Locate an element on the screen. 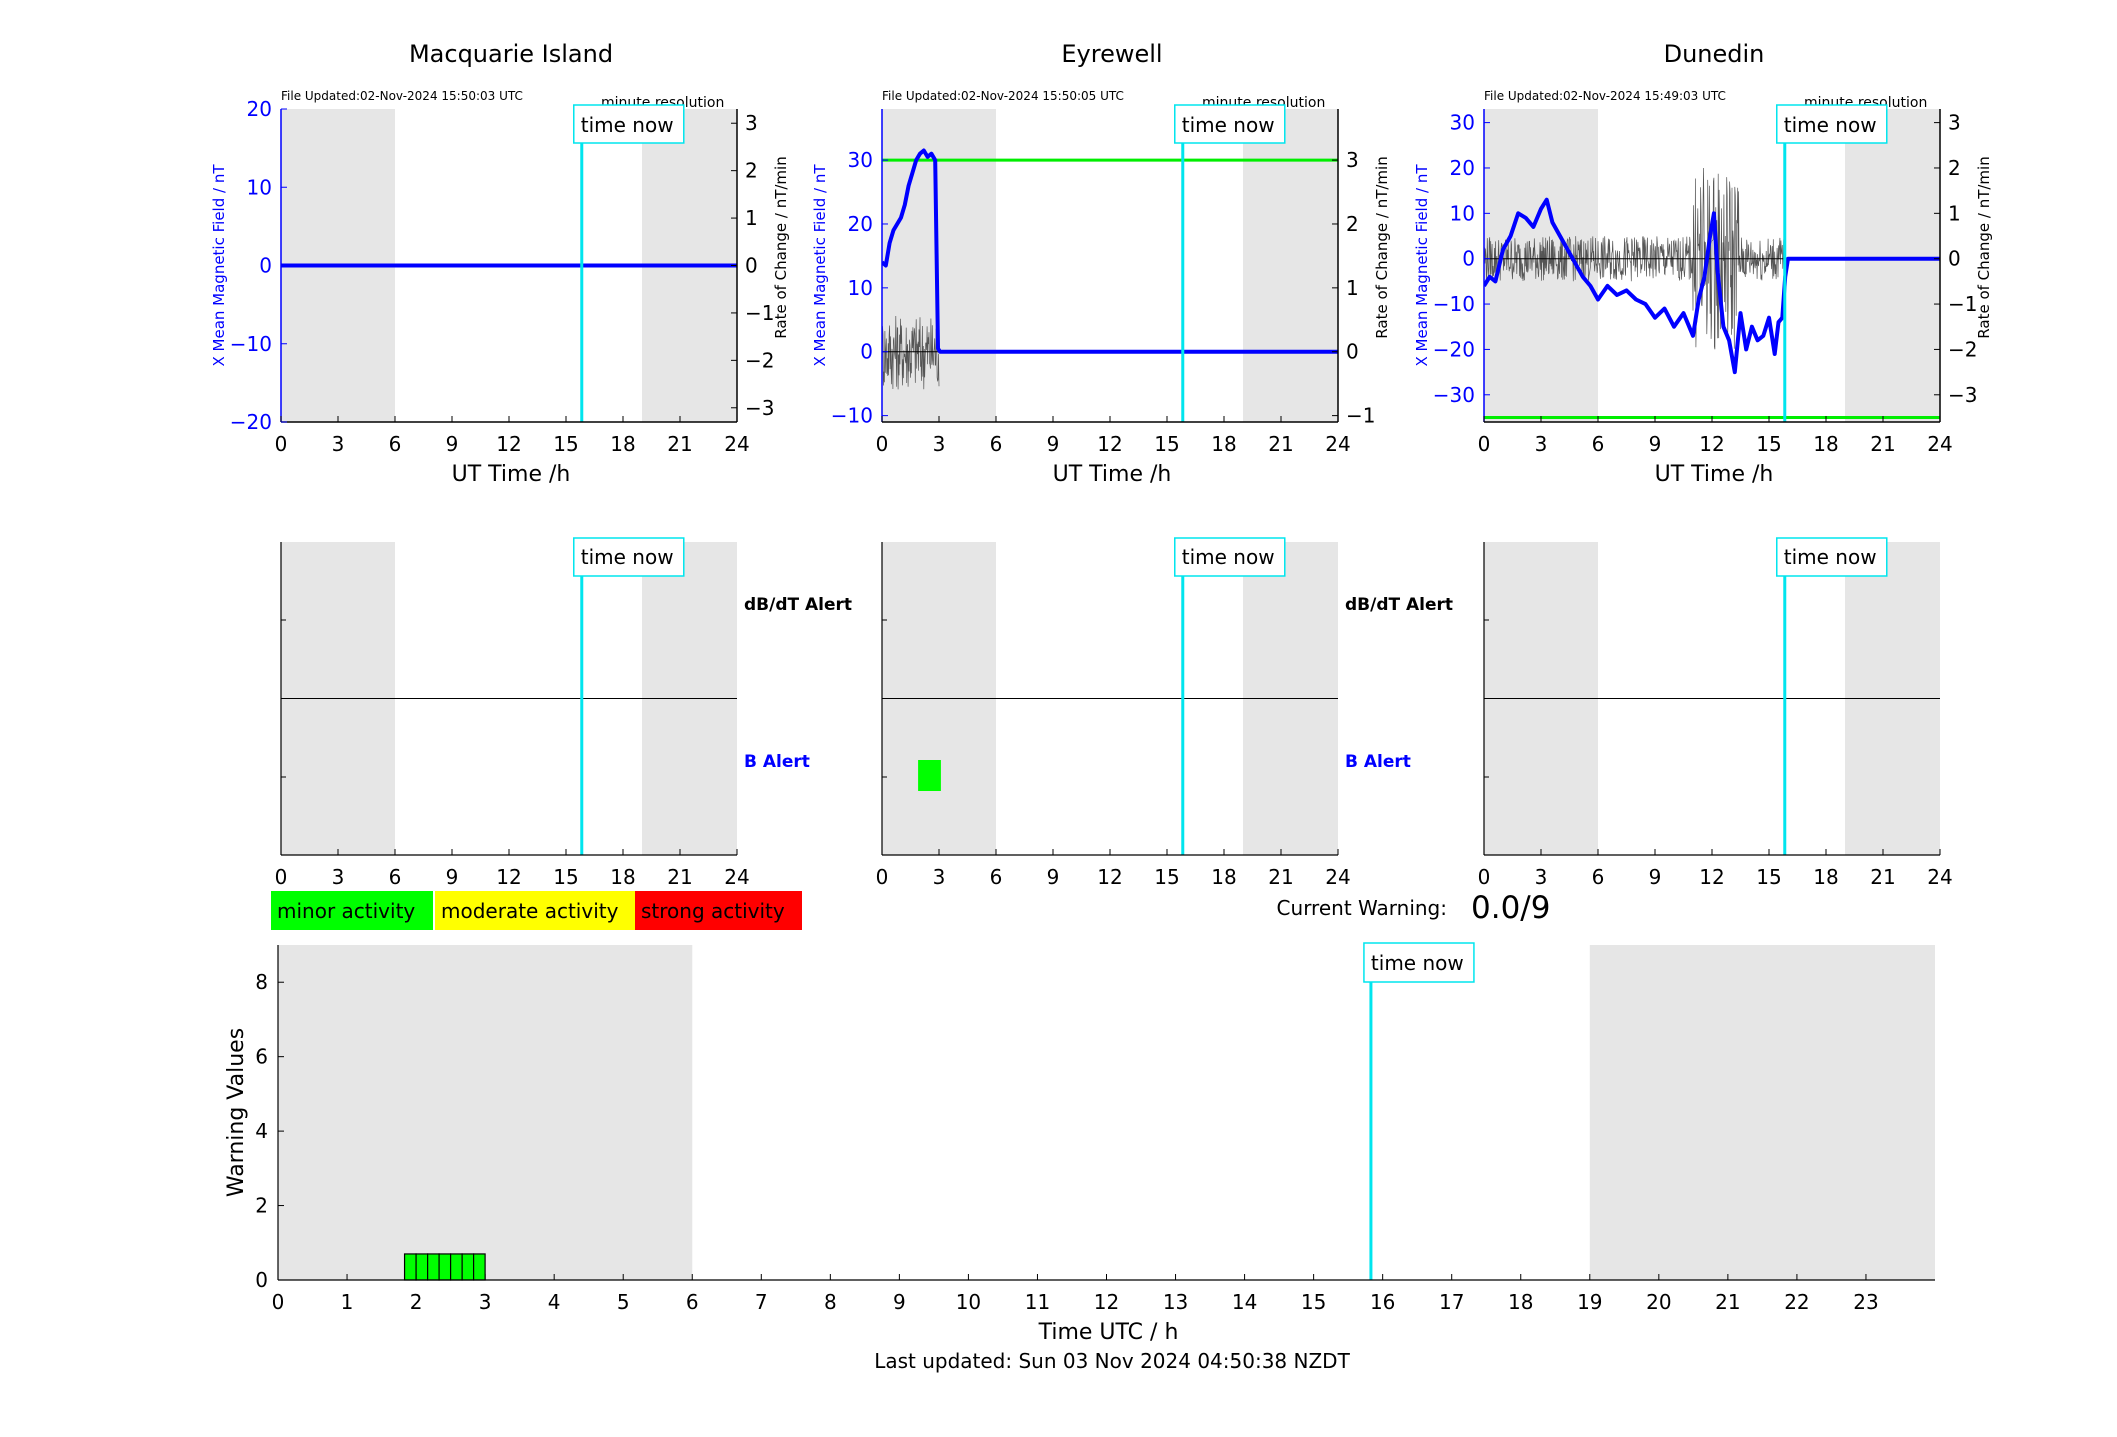  x-tick-label: 2 is located at coordinates (416, 1302).